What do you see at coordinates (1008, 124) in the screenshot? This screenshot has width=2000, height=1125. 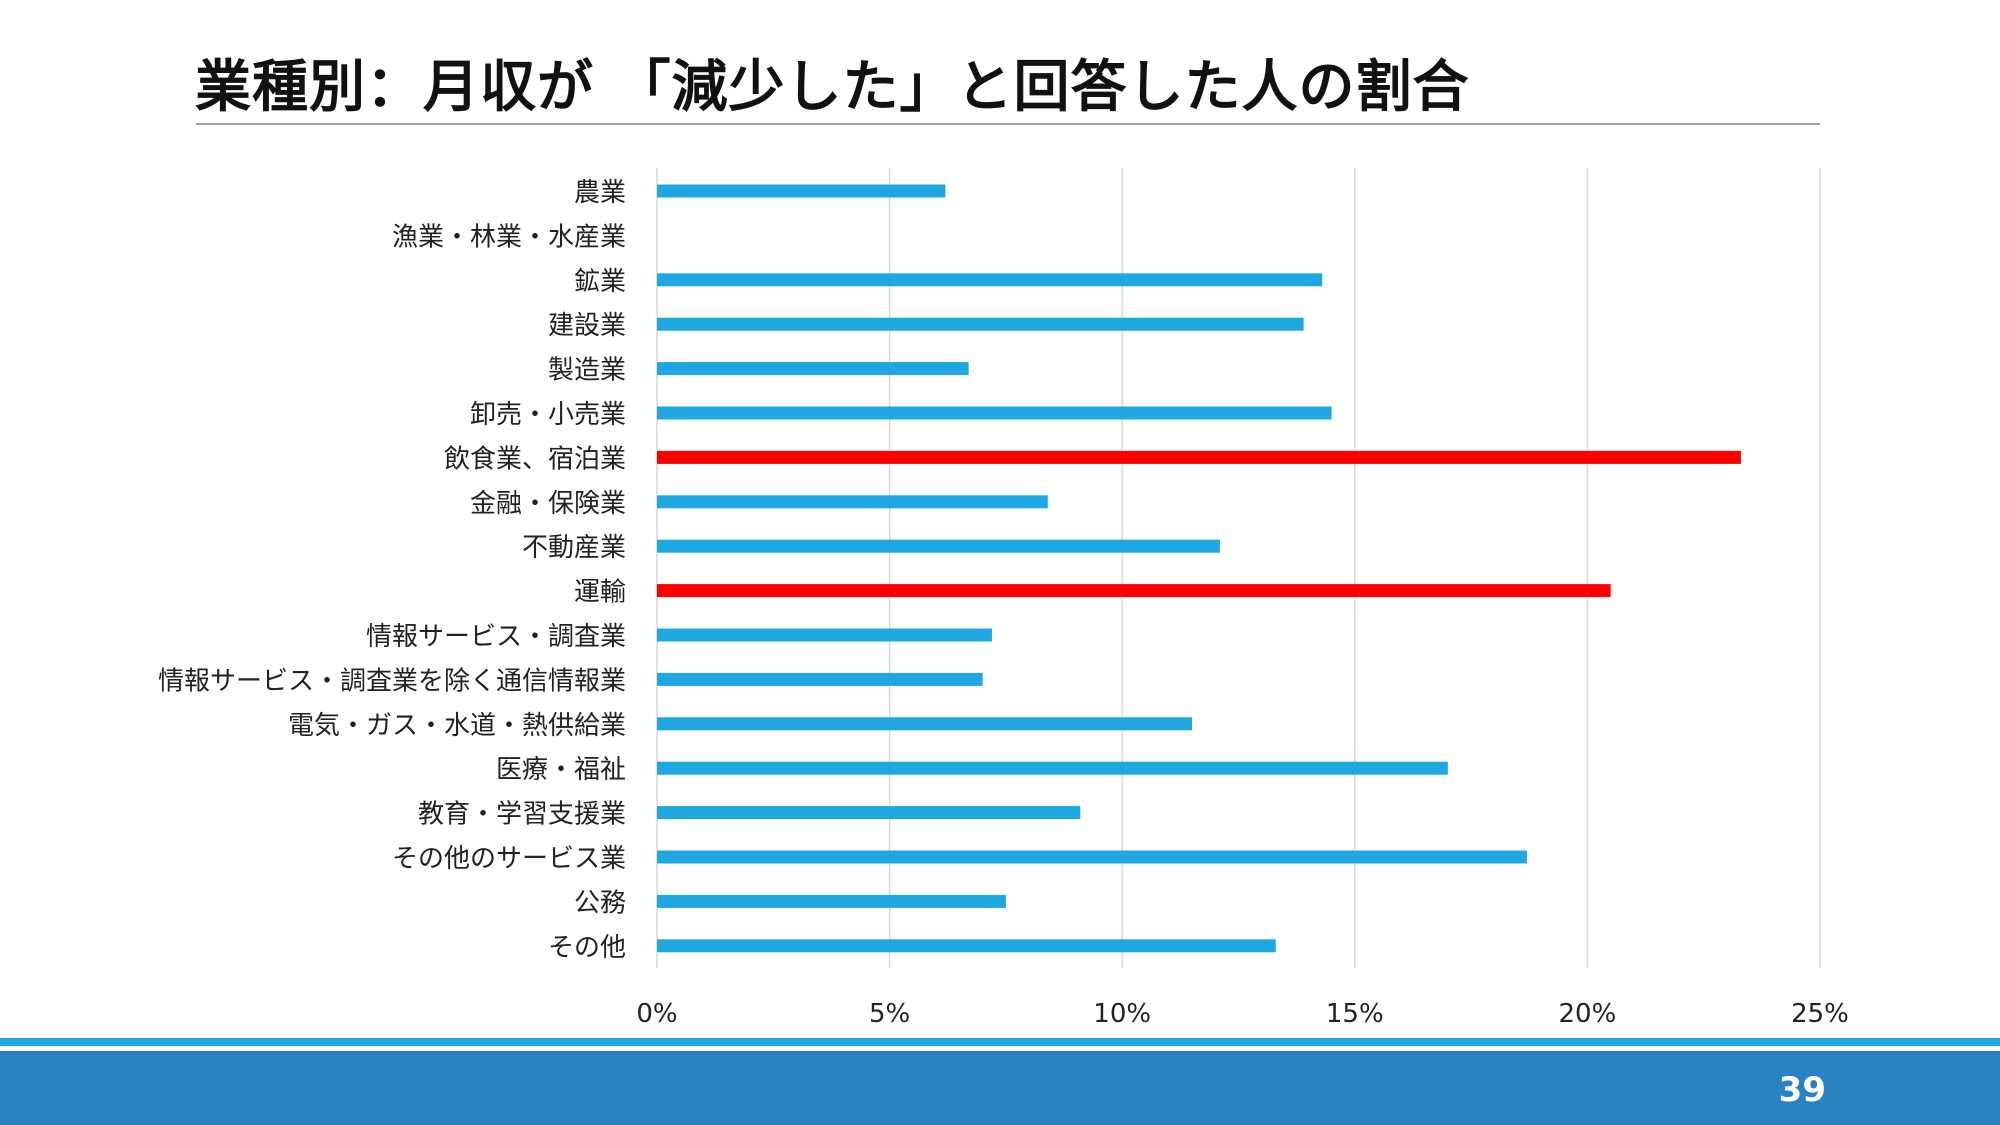 I see `title-divider` at bounding box center [1008, 124].